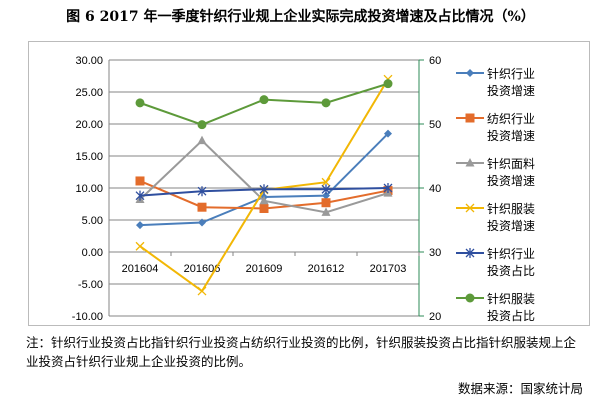  What do you see at coordinates (435, 253) in the screenshot?
I see `right-tick-label: 30` at bounding box center [435, 253].